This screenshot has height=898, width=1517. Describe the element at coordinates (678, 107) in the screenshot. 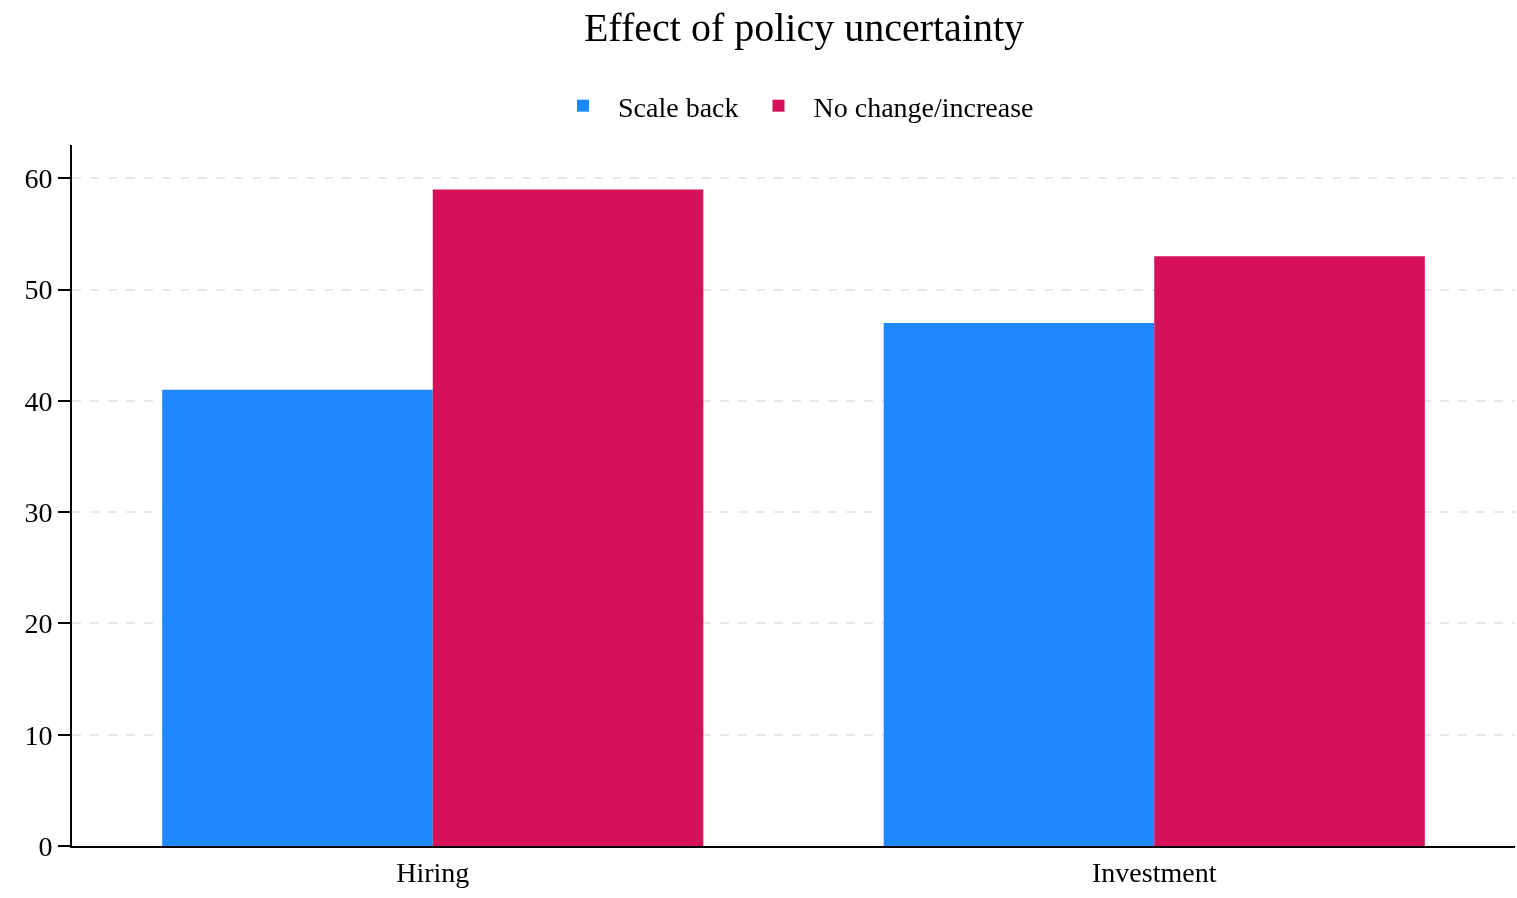

I see `legend-label: Scale back` at that location.